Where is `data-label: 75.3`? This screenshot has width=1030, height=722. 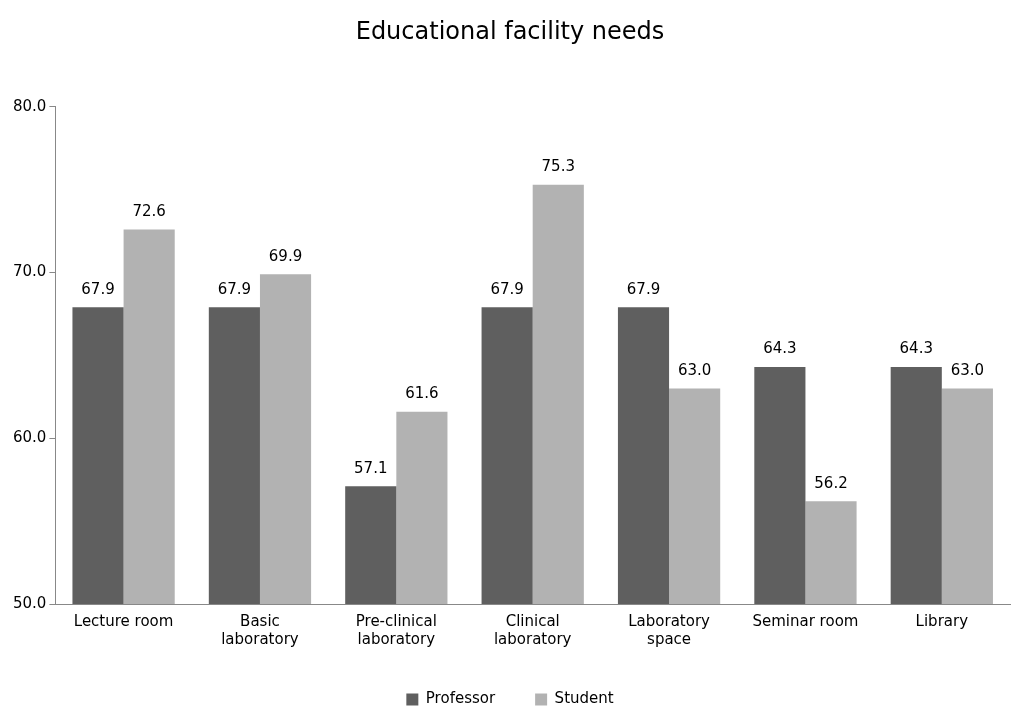
data-label: 75.3 is located at coordinates (558, 166).